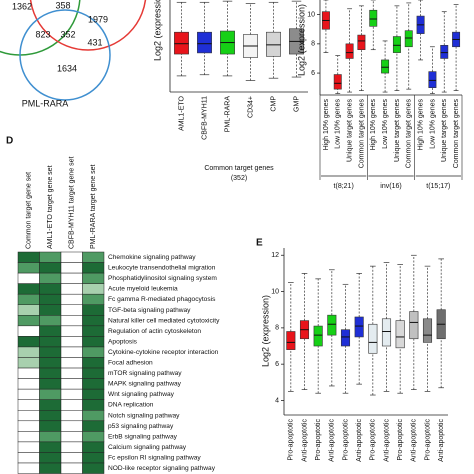 The height and width of the screenshot is (474, 474). Describe the element at coordinates (311, 14) in the screenshot. I see `y-tick-label: 10` at that location.